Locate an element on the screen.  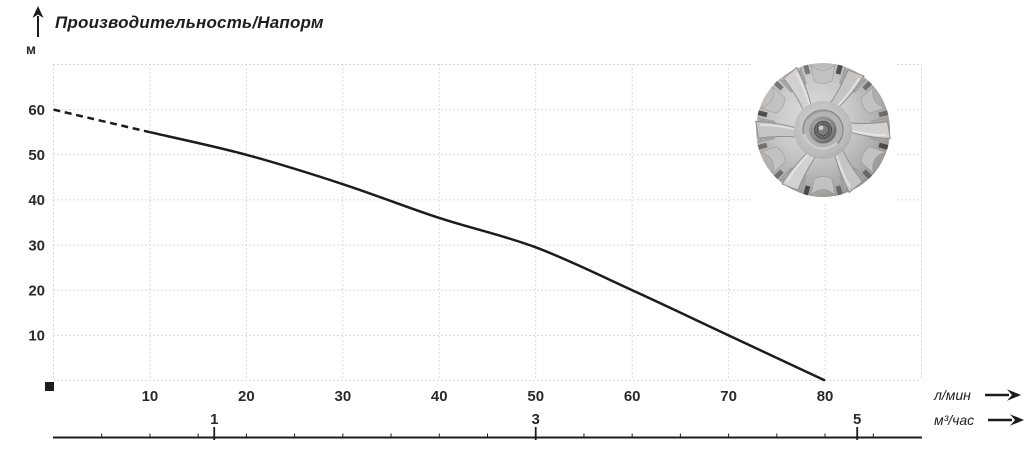
svg-text: 70 is located at coordinates (728, 396).